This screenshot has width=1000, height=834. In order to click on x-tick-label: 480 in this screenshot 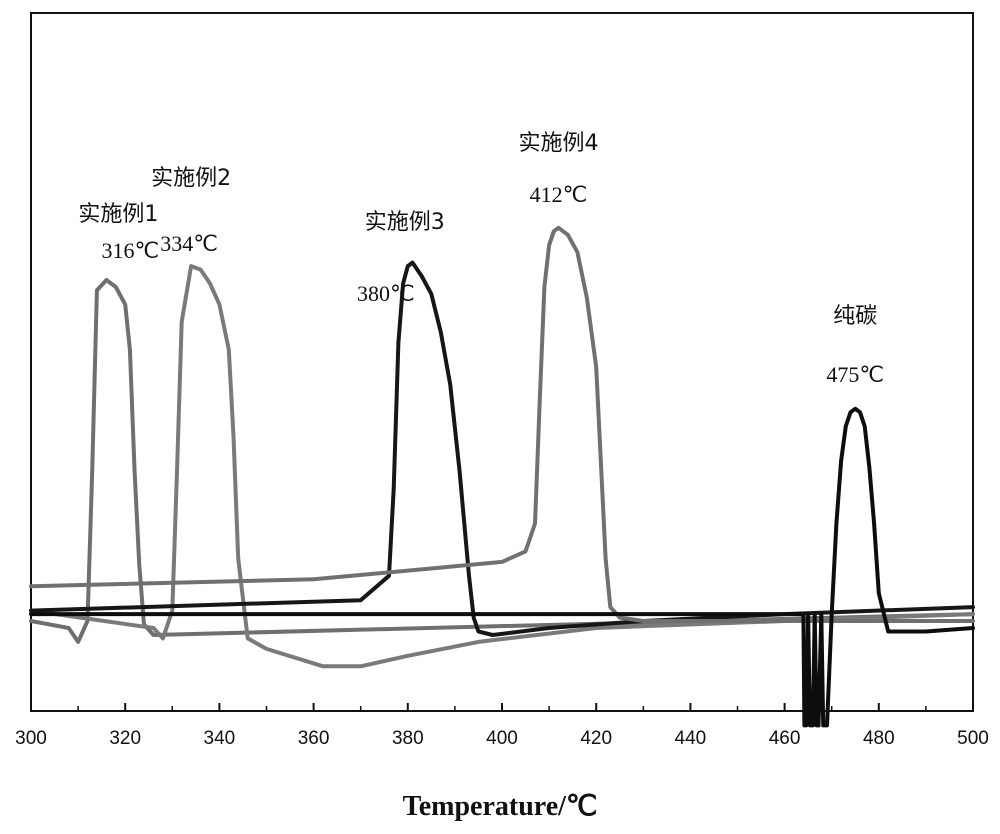, I will do `click(879, 738)`.